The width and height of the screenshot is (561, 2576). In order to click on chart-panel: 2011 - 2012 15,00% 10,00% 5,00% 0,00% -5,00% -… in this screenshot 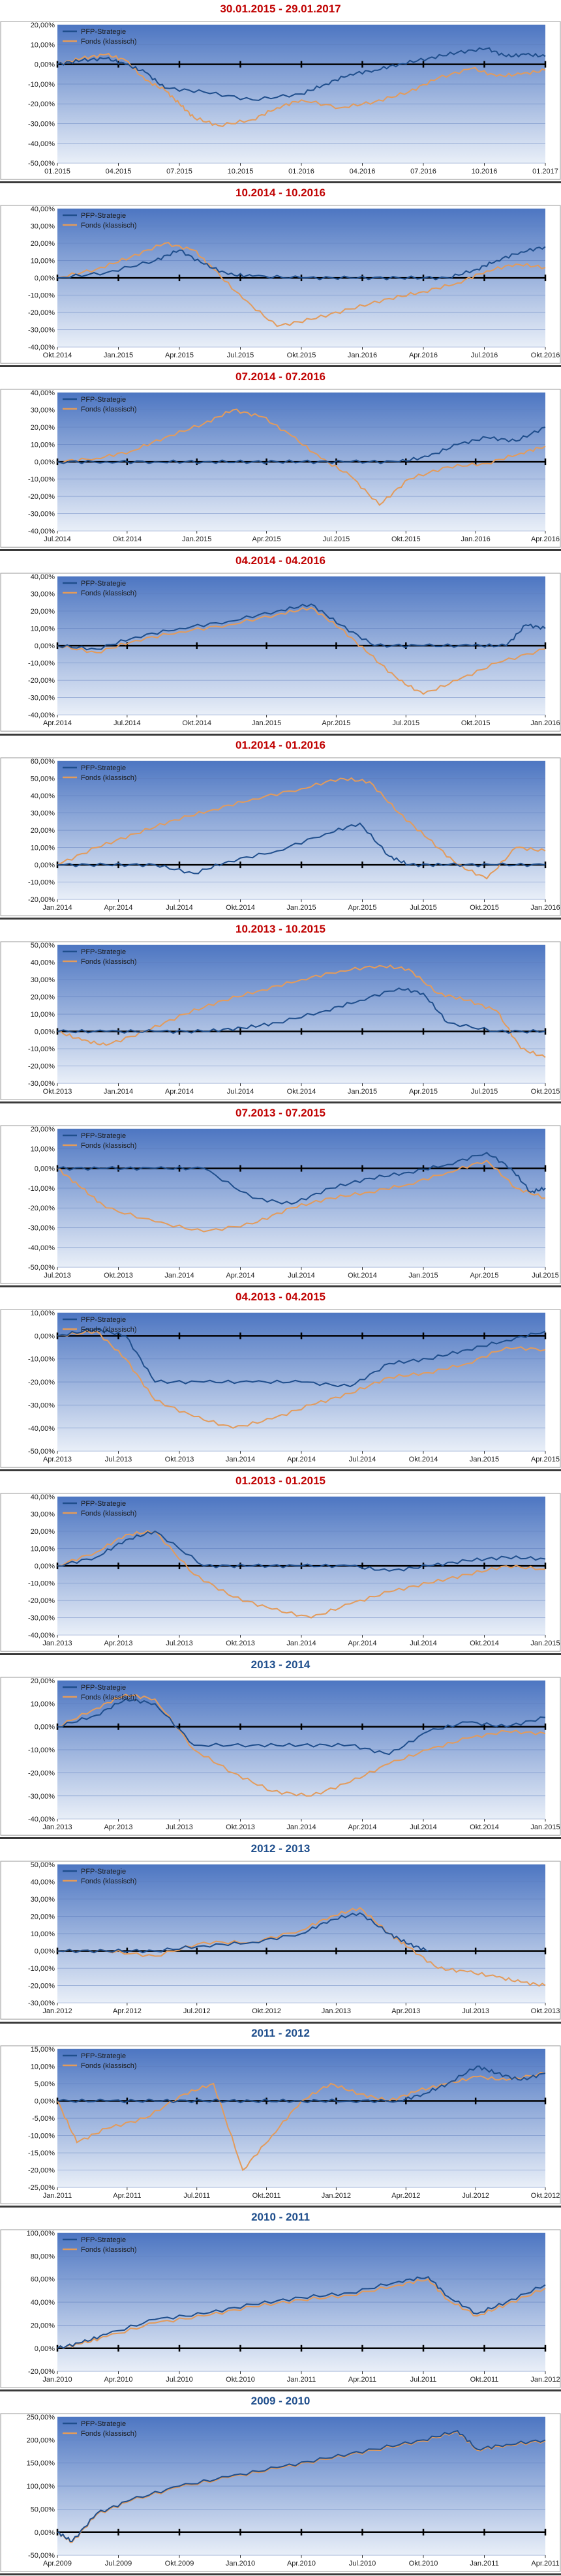, I will do `click(280, 2116)`.